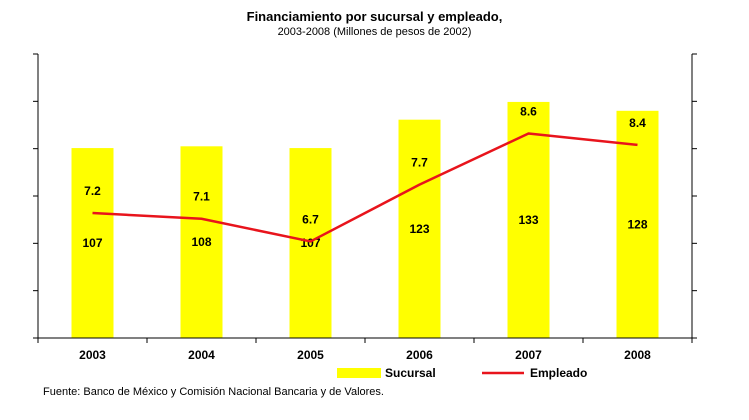 Image resolution: width=749 pixels, height=420 pixels. Describe the element at coordinates (374, 16) in the screenshot. I see `chart-title: Financiamiento por sucursal y empleado,` at that location.